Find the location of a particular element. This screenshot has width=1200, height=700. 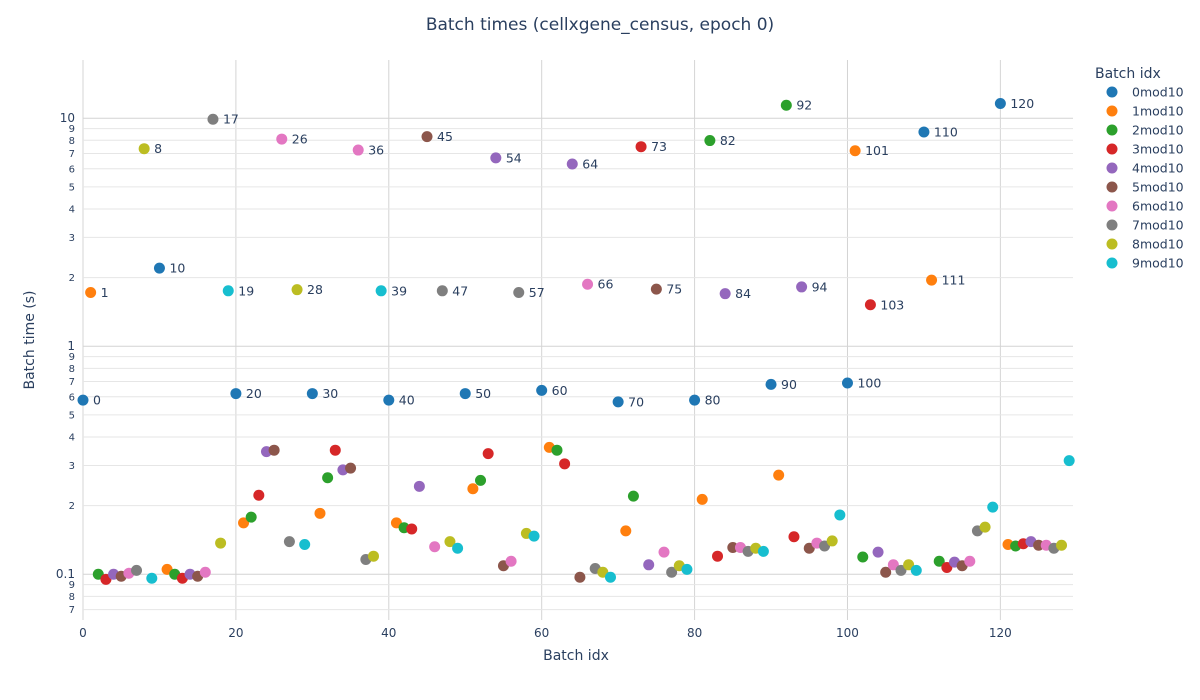

point-label: 75 is located at coordinates (674, 289).